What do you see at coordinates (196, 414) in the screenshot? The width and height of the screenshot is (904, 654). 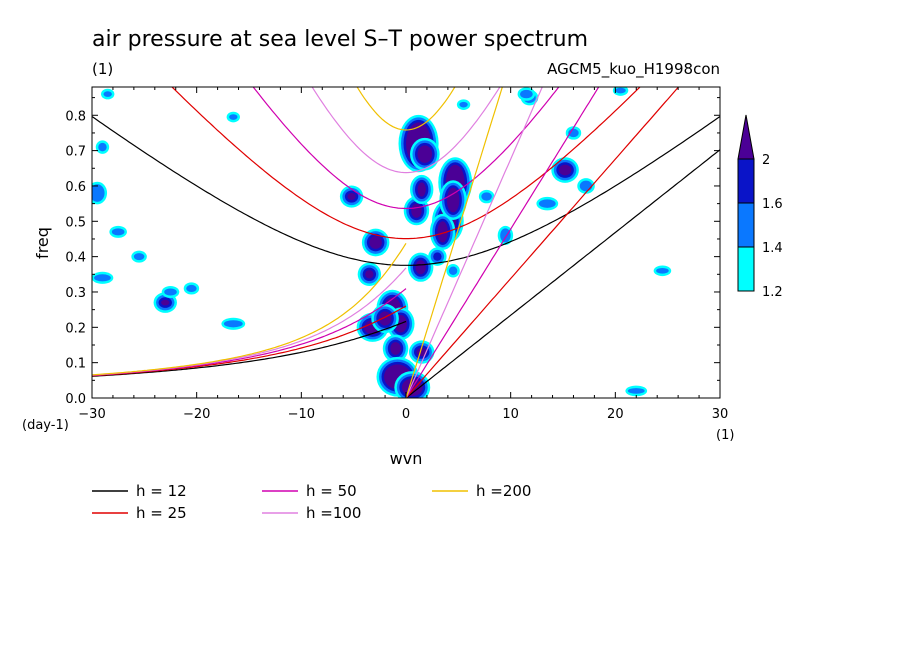 I see `x-tick-label: −20` at bounding box center [196, 414].